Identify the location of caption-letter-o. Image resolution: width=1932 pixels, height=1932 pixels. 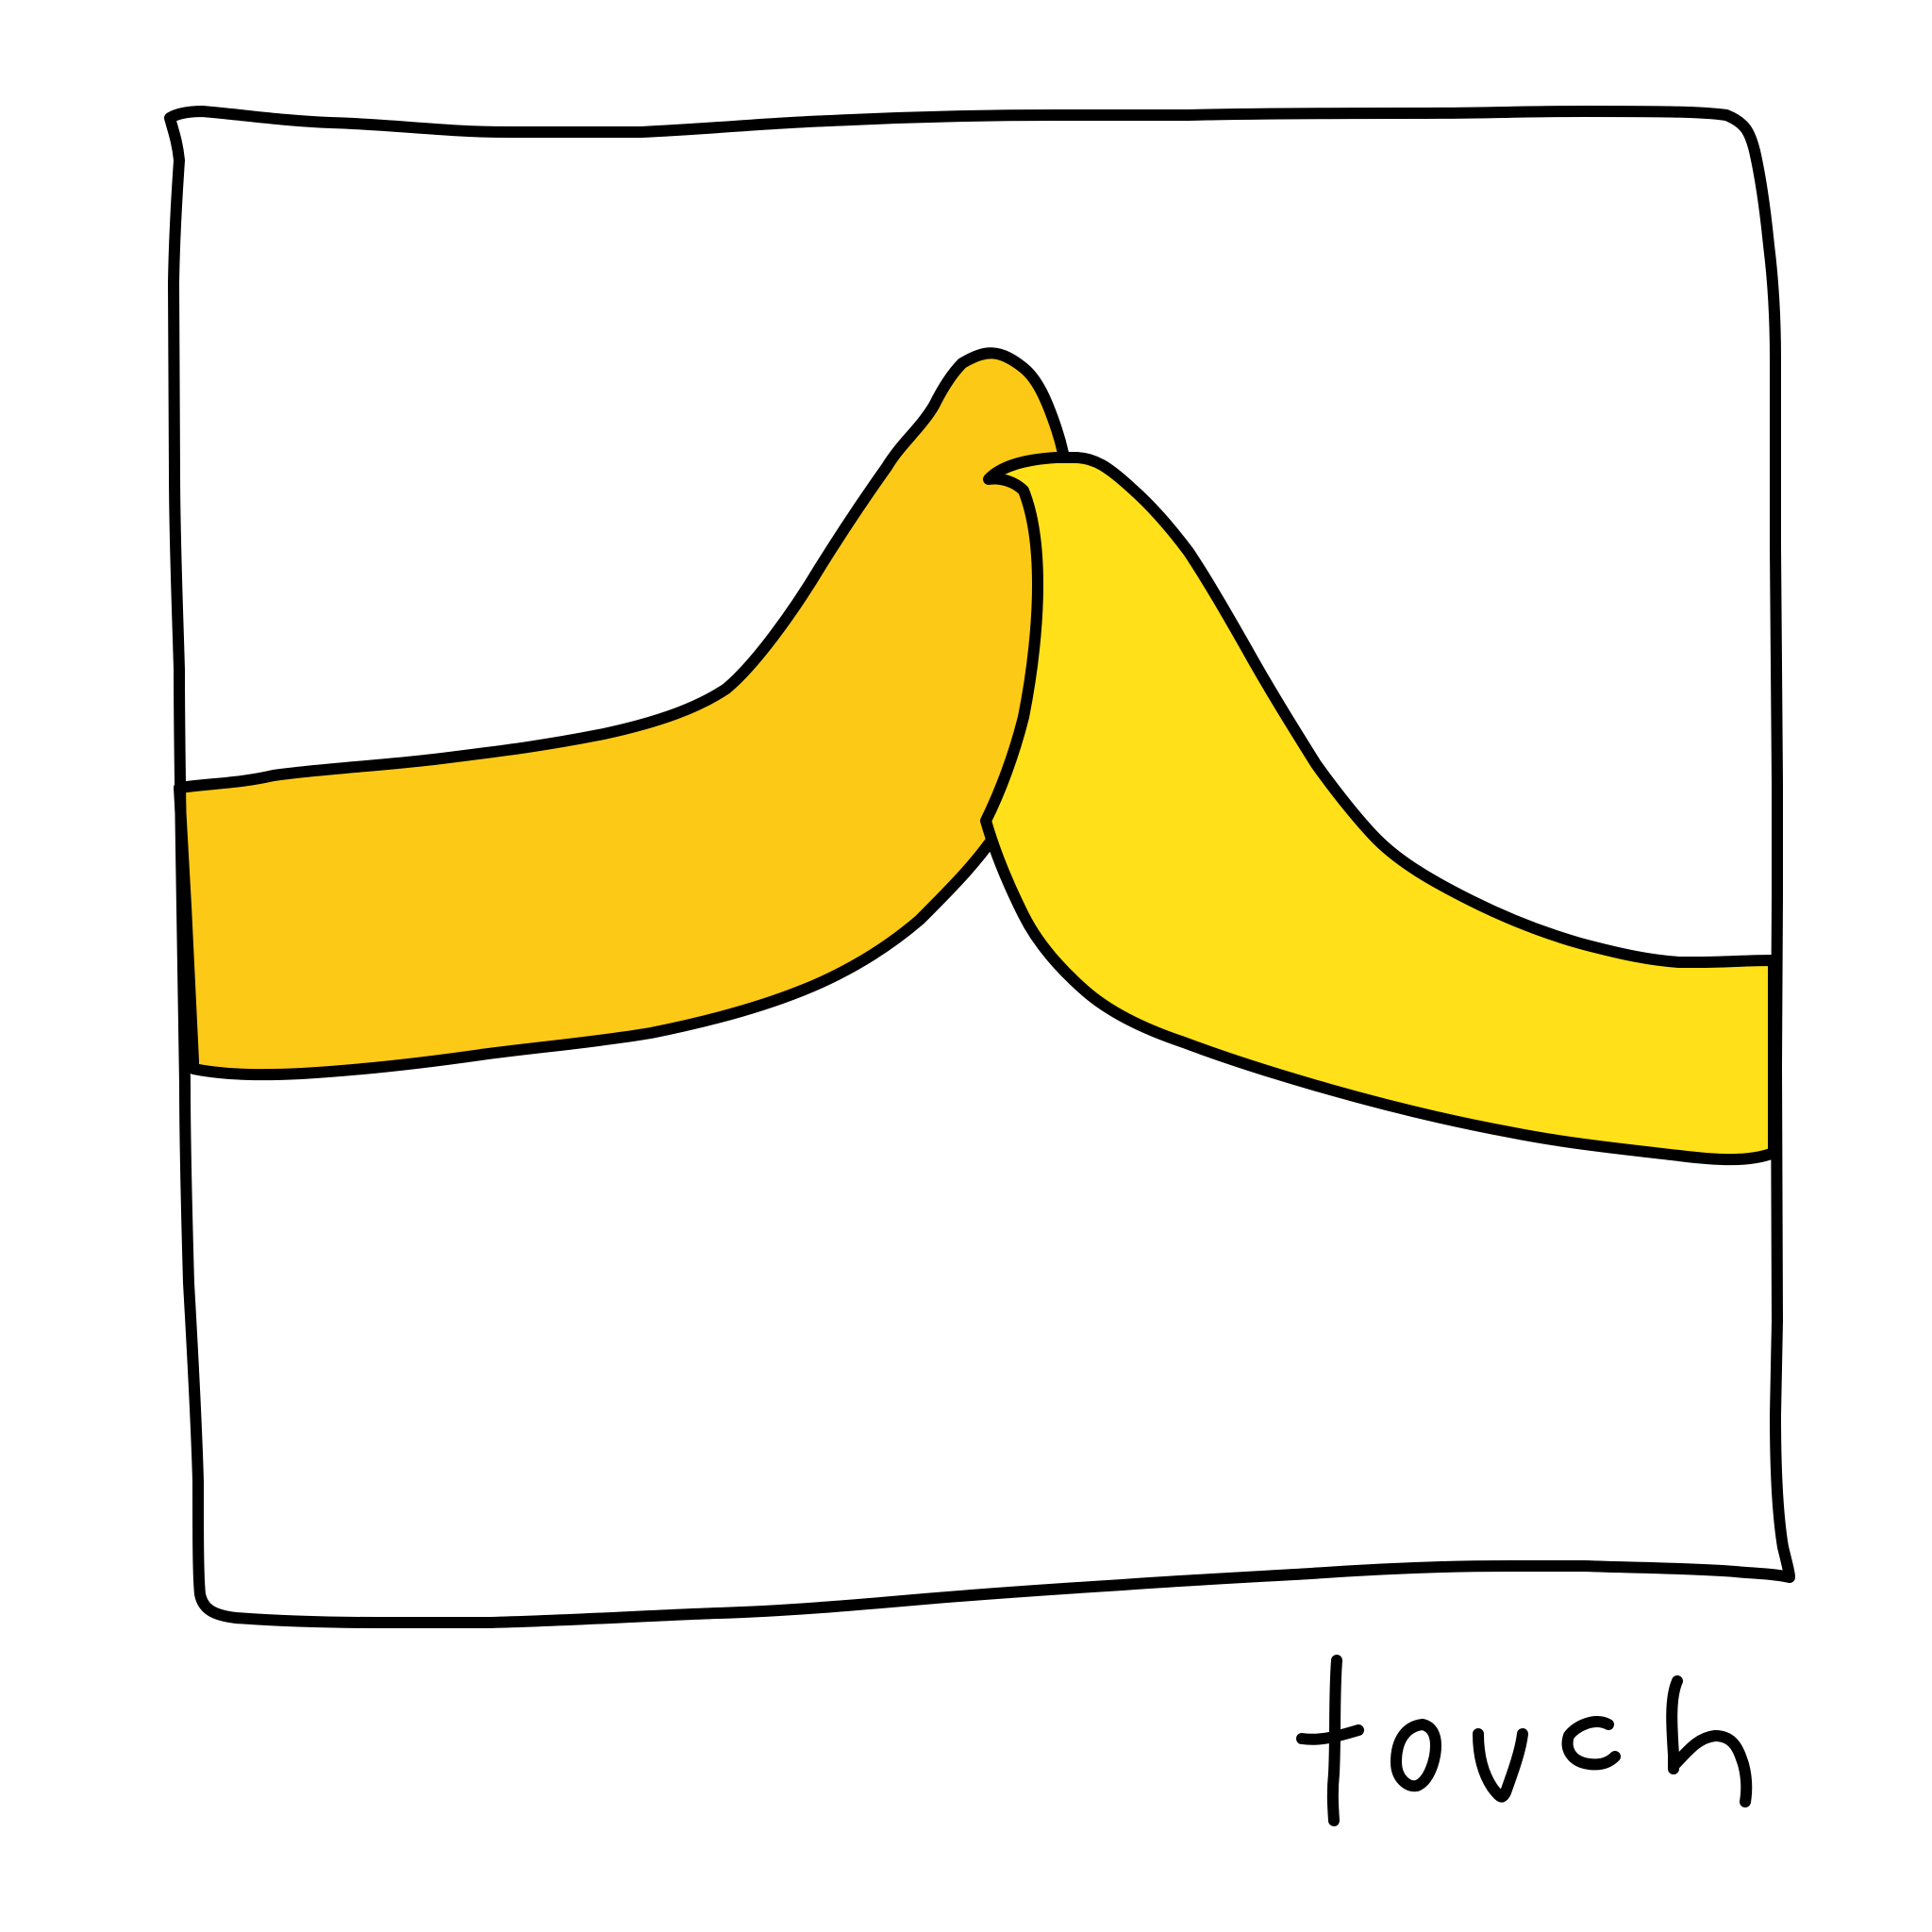
(1416, 1755).